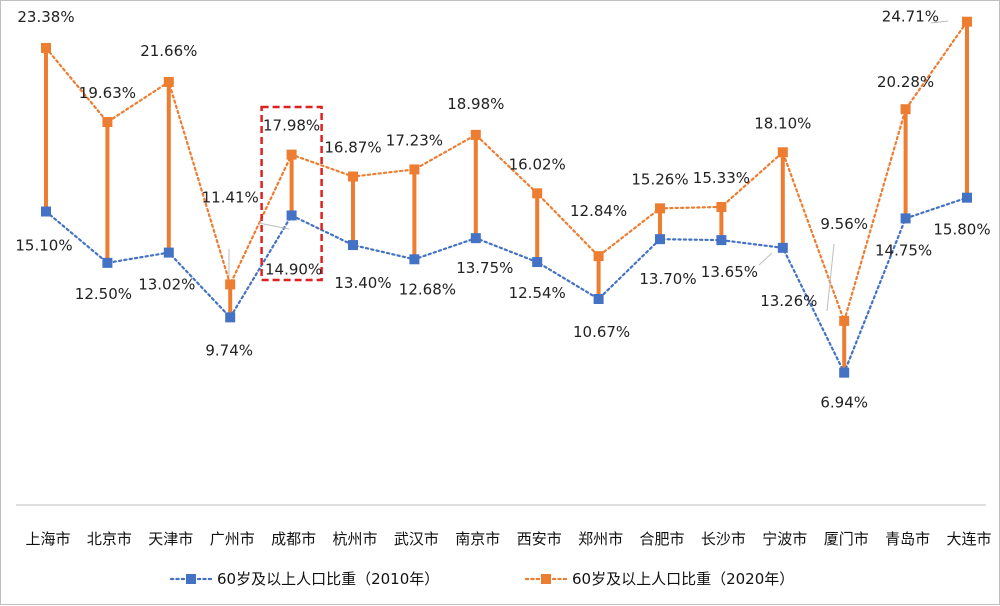  I want to click on category-label-16: 大连市, so click(968, 539).